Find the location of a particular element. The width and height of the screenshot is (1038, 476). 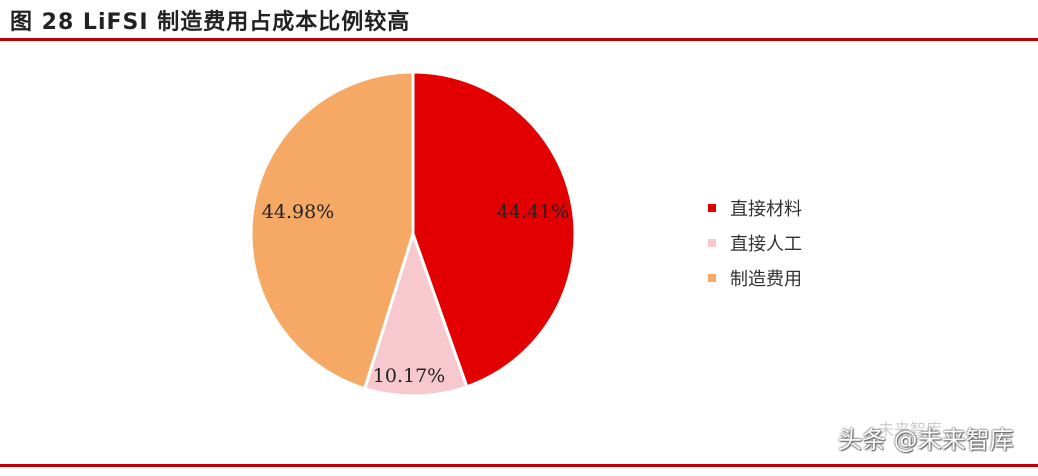

legend-label: 直接材料 is located at coordinates (766, 209).